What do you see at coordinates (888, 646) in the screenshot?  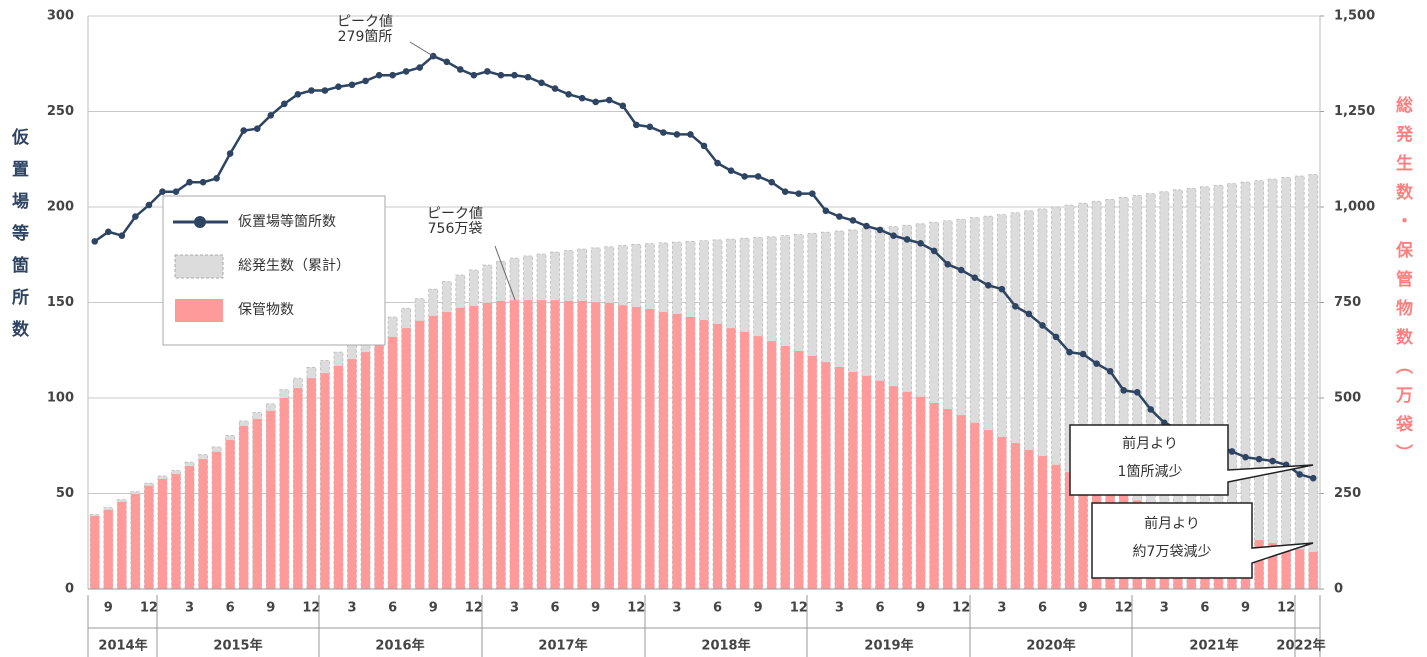 I see `year-label: 2019年` at bounding box center [888, 646].